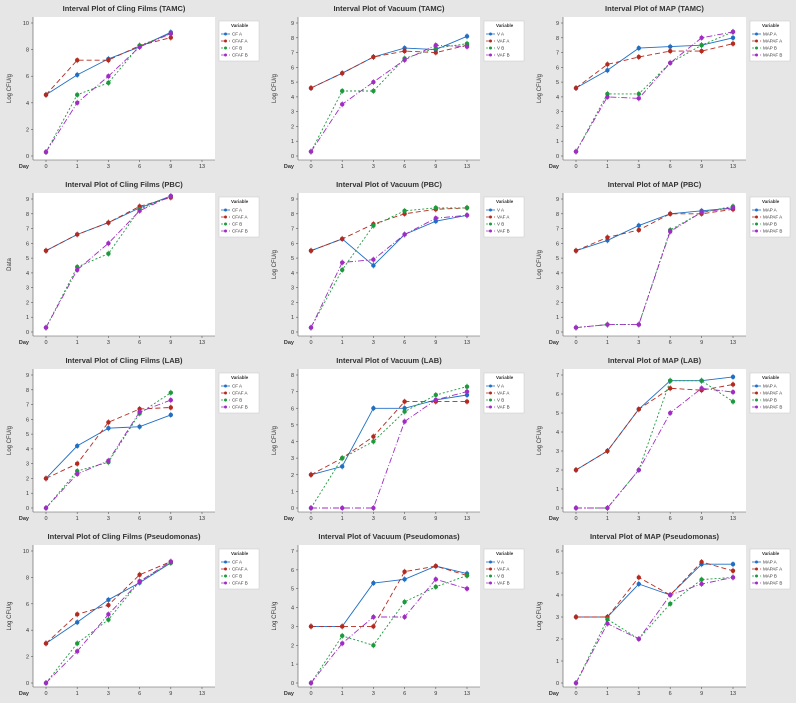 This screenshot has height=708, width=796. Describe the element at coordinates (237, 224) in the screenshot. I see `legend-label: CF B` at that location.